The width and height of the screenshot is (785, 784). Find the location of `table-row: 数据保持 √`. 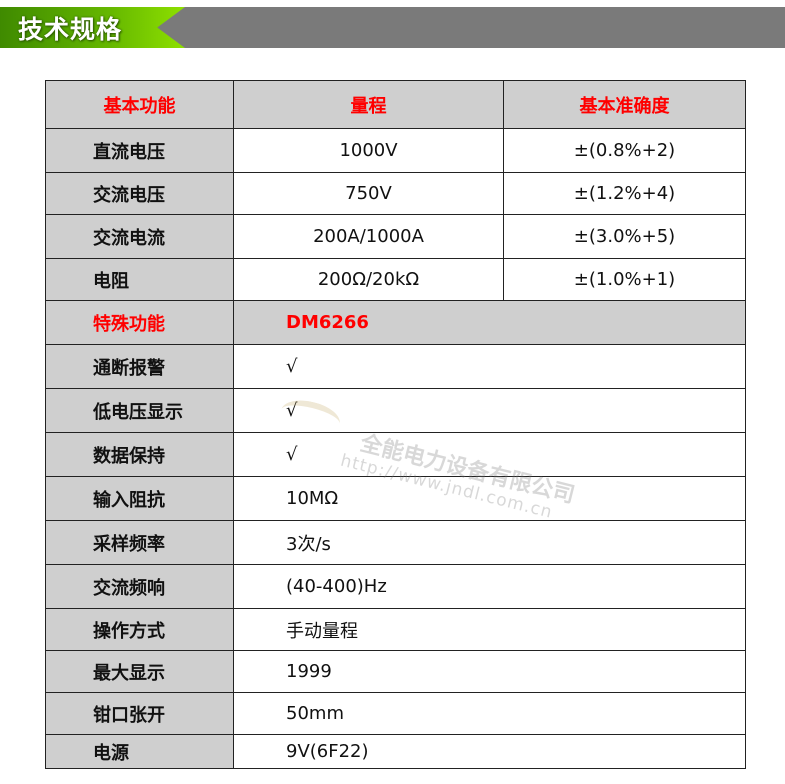

table-row: 数据保持 √ is located at coordinates (395, 454).